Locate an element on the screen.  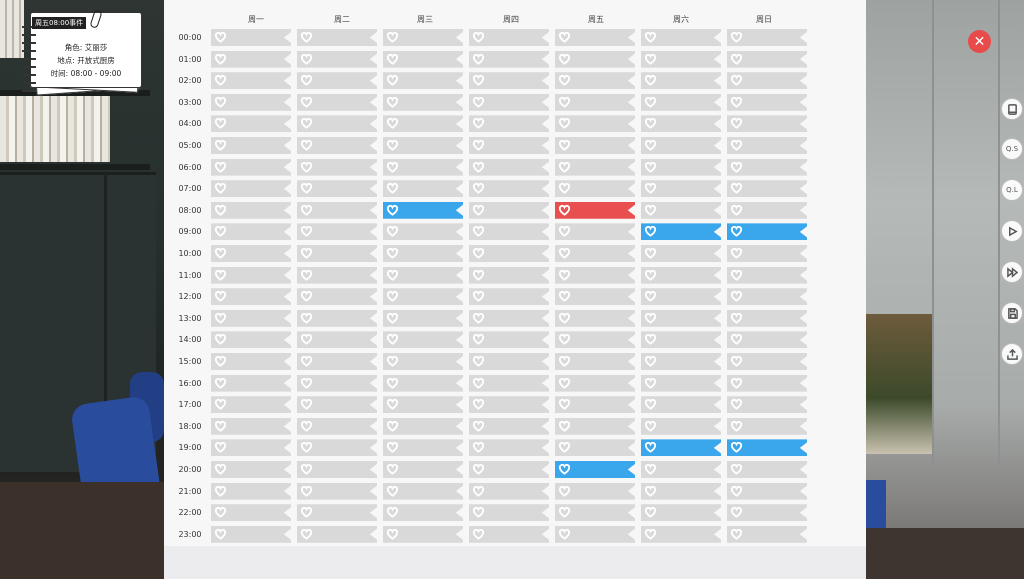
fast-forward-button is located at coordinates (1012, 272).